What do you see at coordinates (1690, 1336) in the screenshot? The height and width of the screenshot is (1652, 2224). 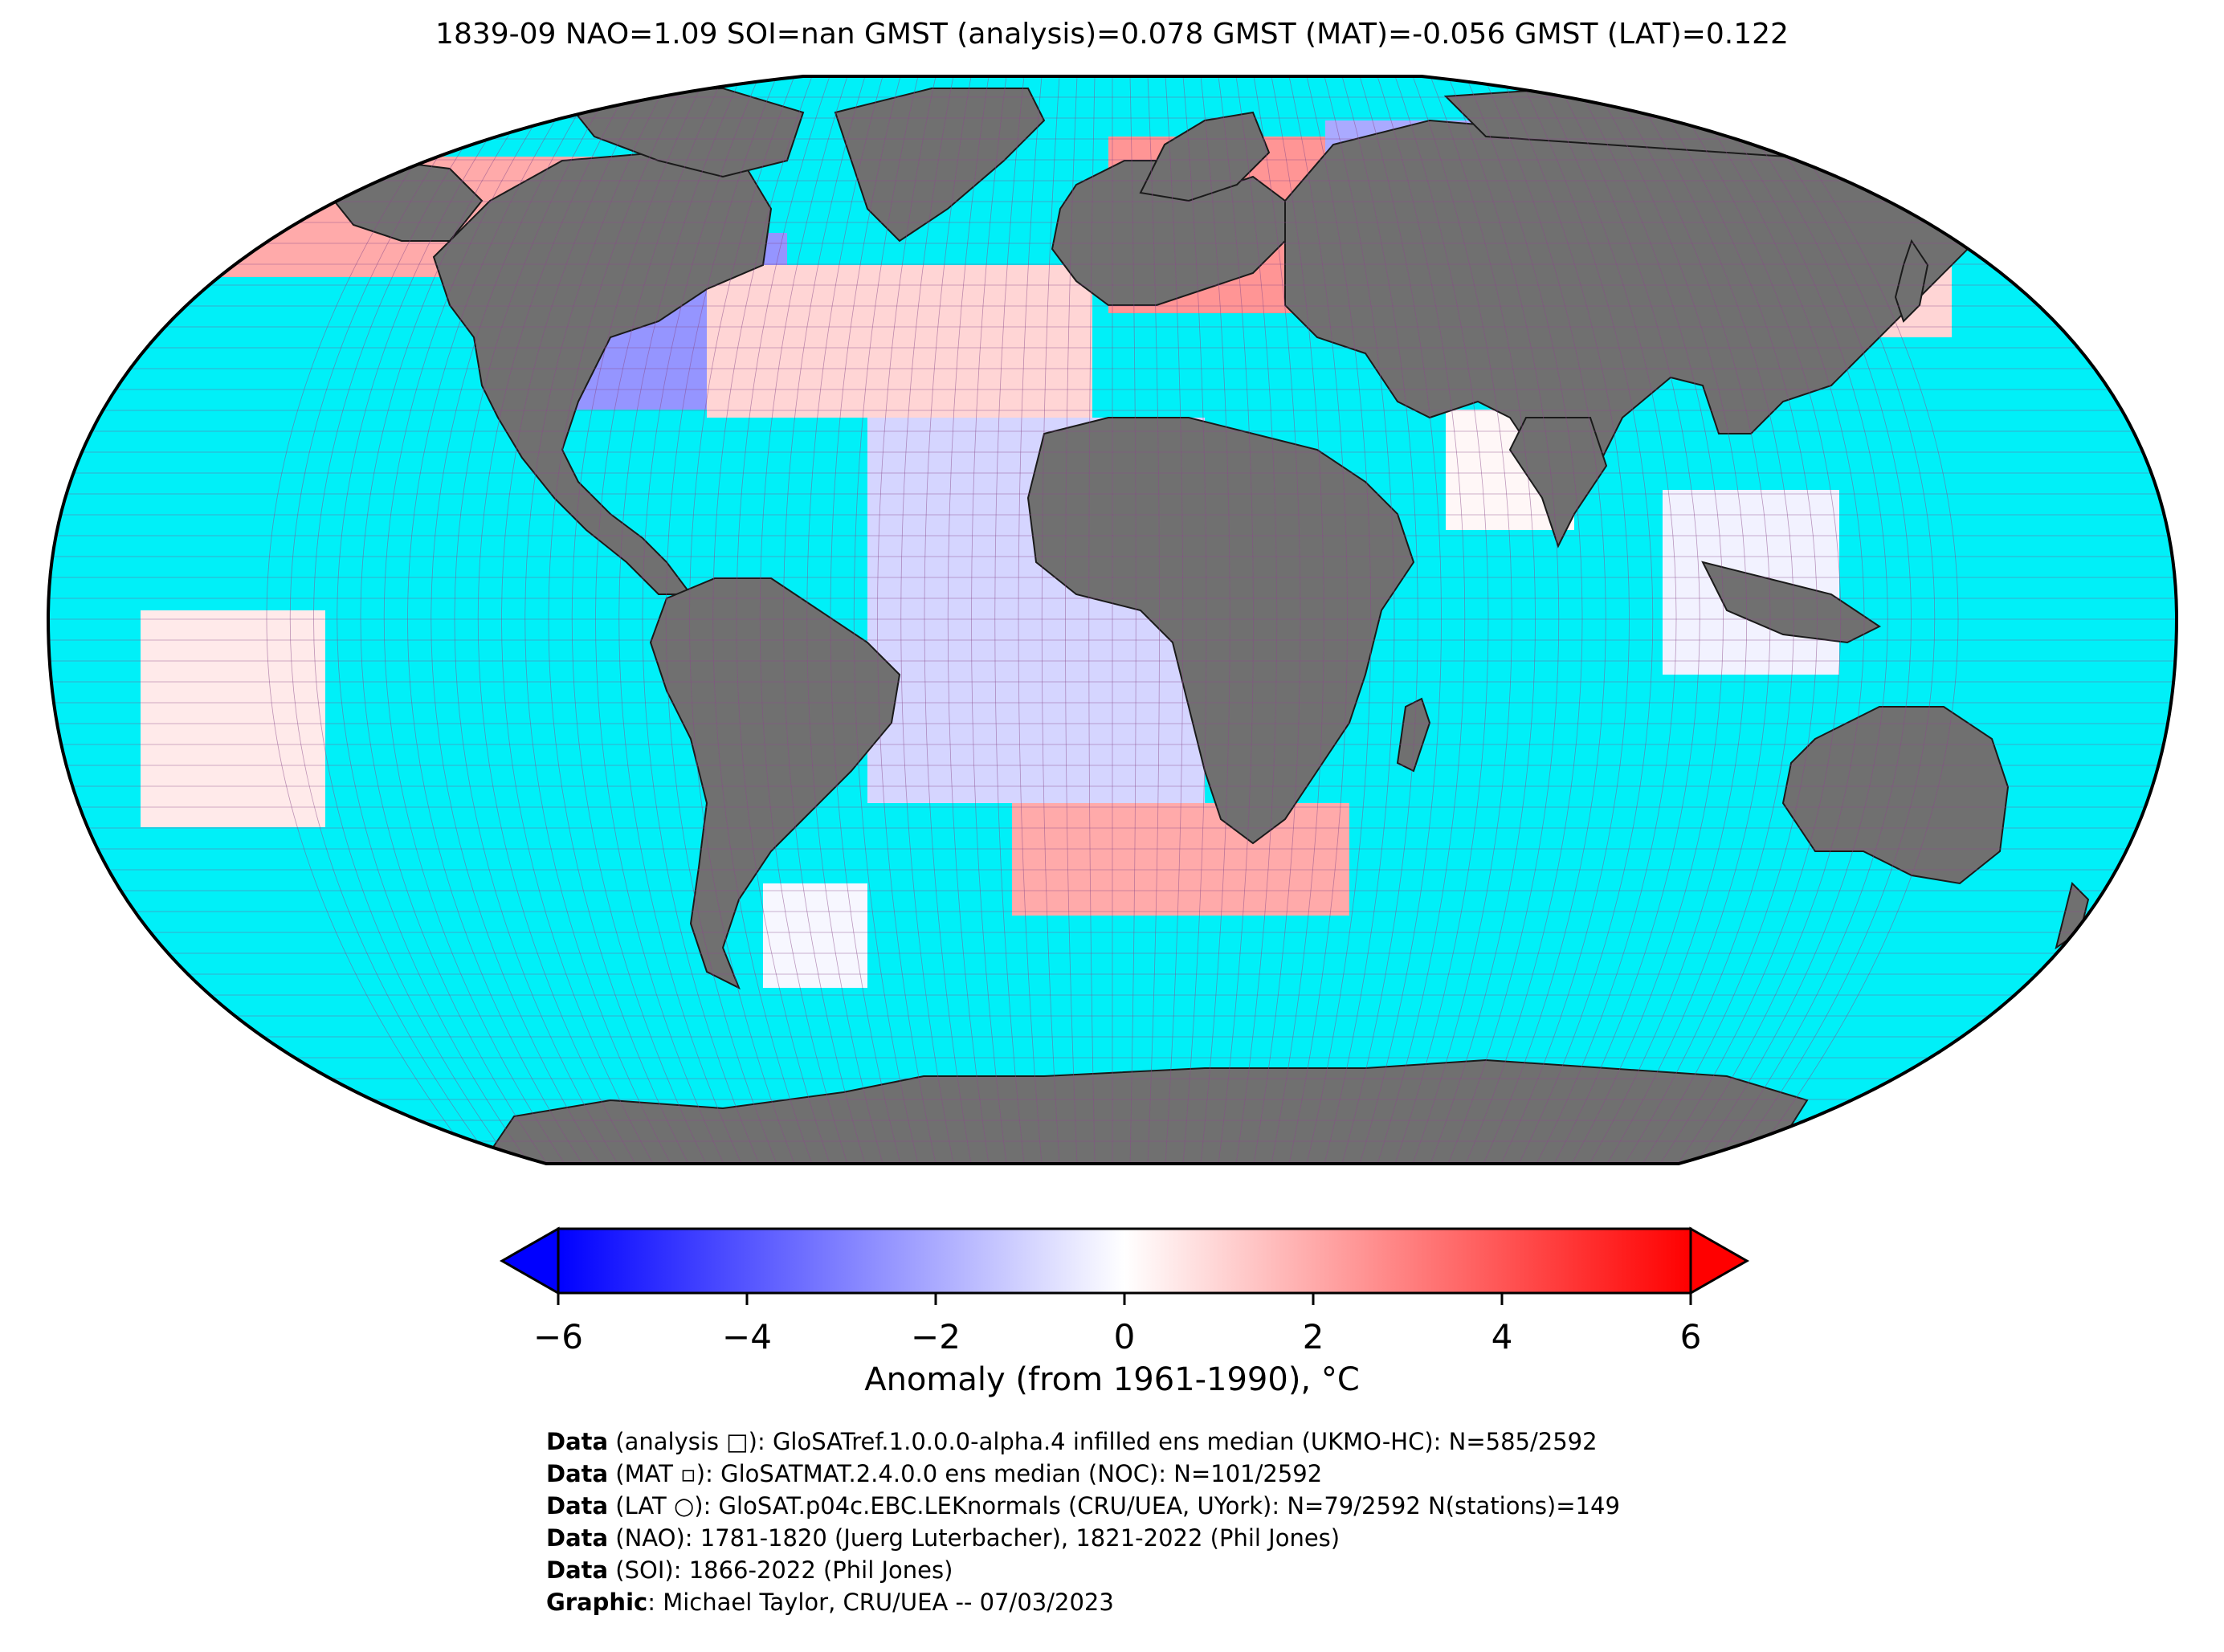 I see `colorbar-tick-label: 6` at bounding box center [1690, 1336].